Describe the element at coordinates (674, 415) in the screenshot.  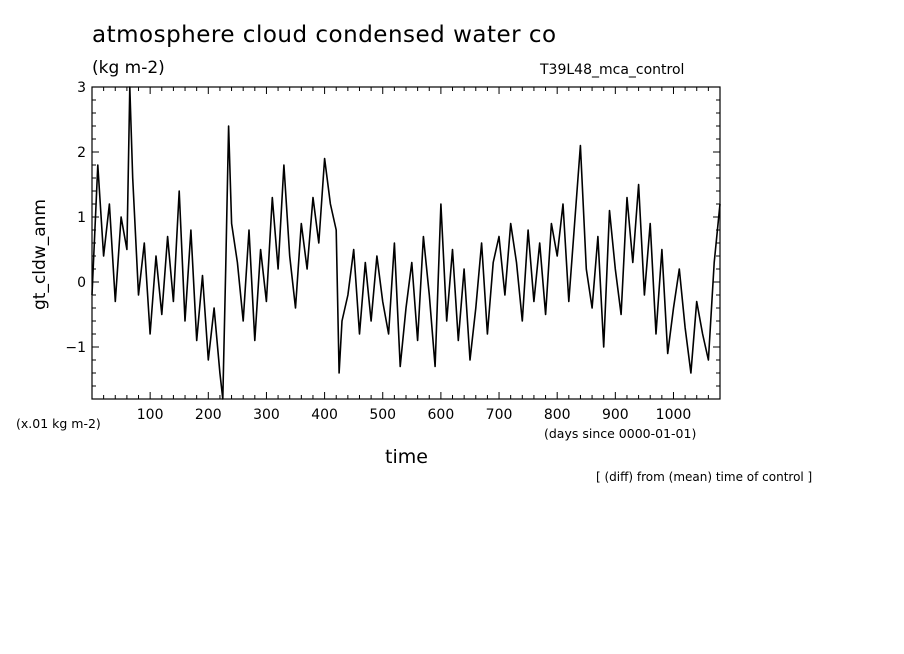
I see `x-tick-label: 1000` at that location.